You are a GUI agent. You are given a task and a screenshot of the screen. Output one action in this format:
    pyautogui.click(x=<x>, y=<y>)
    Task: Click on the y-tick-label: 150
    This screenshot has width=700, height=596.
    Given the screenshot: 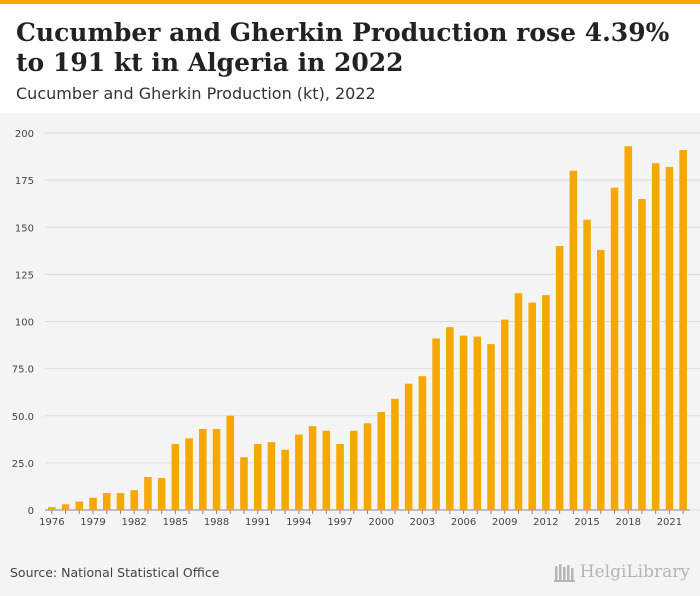 What is the action you would take?
    pyautogui.click(x=24, y=228)
    